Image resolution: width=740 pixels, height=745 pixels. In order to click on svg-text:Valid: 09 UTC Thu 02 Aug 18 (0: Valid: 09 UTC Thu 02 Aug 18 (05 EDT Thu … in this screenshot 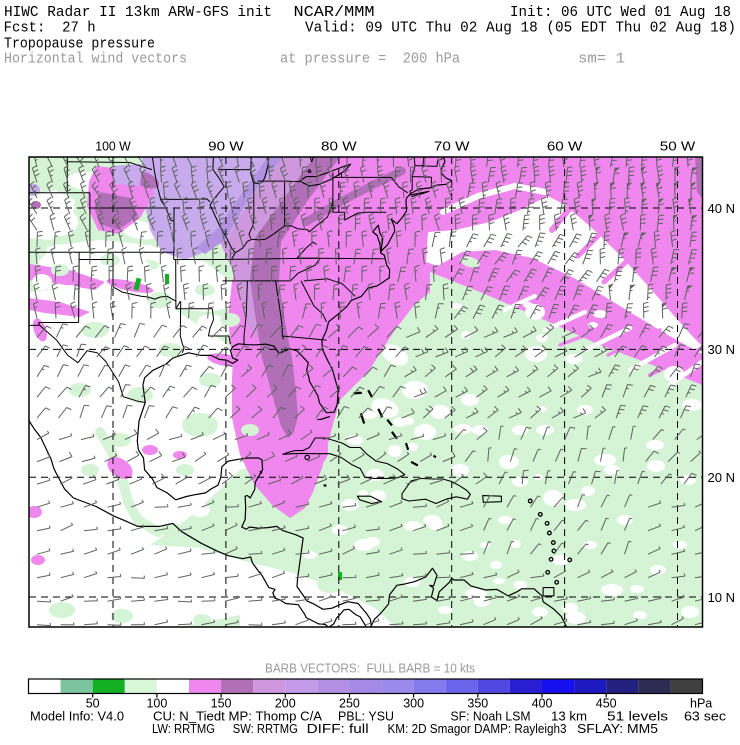, I will do `click(520, 29)`.